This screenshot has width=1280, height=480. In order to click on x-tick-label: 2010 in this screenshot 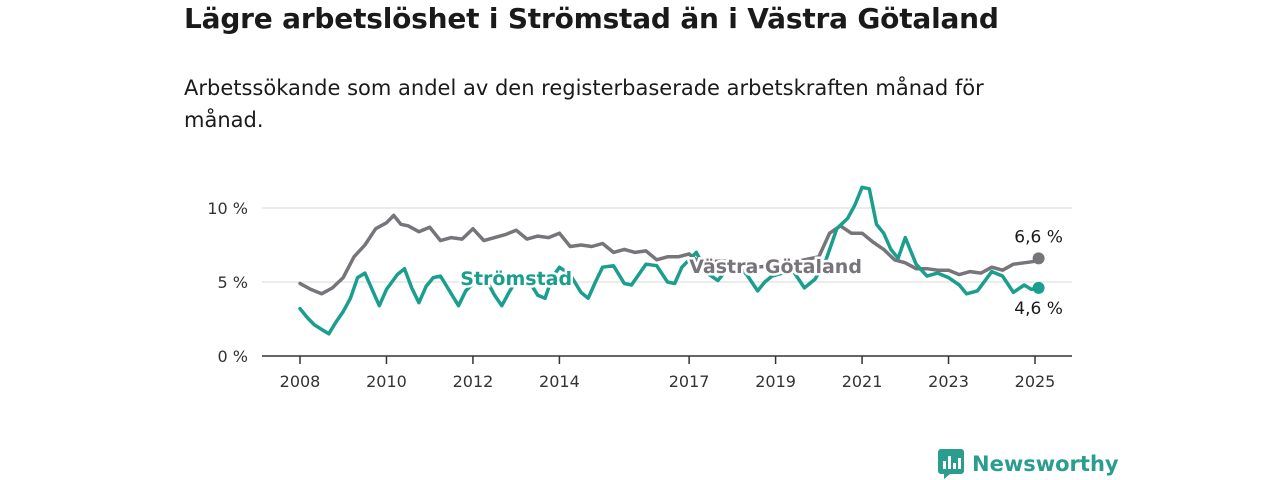, I will do `click(386, 381)`.